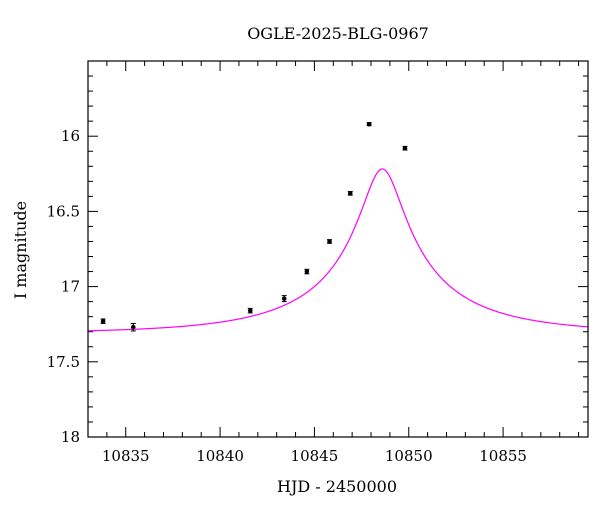 Image resolution: width=600 pixels, height=512 pixels. What do you see at coordinates (220, 456) in the screenshot?
I see `x-tick-label: 10840` at bounding box center [220, 456].